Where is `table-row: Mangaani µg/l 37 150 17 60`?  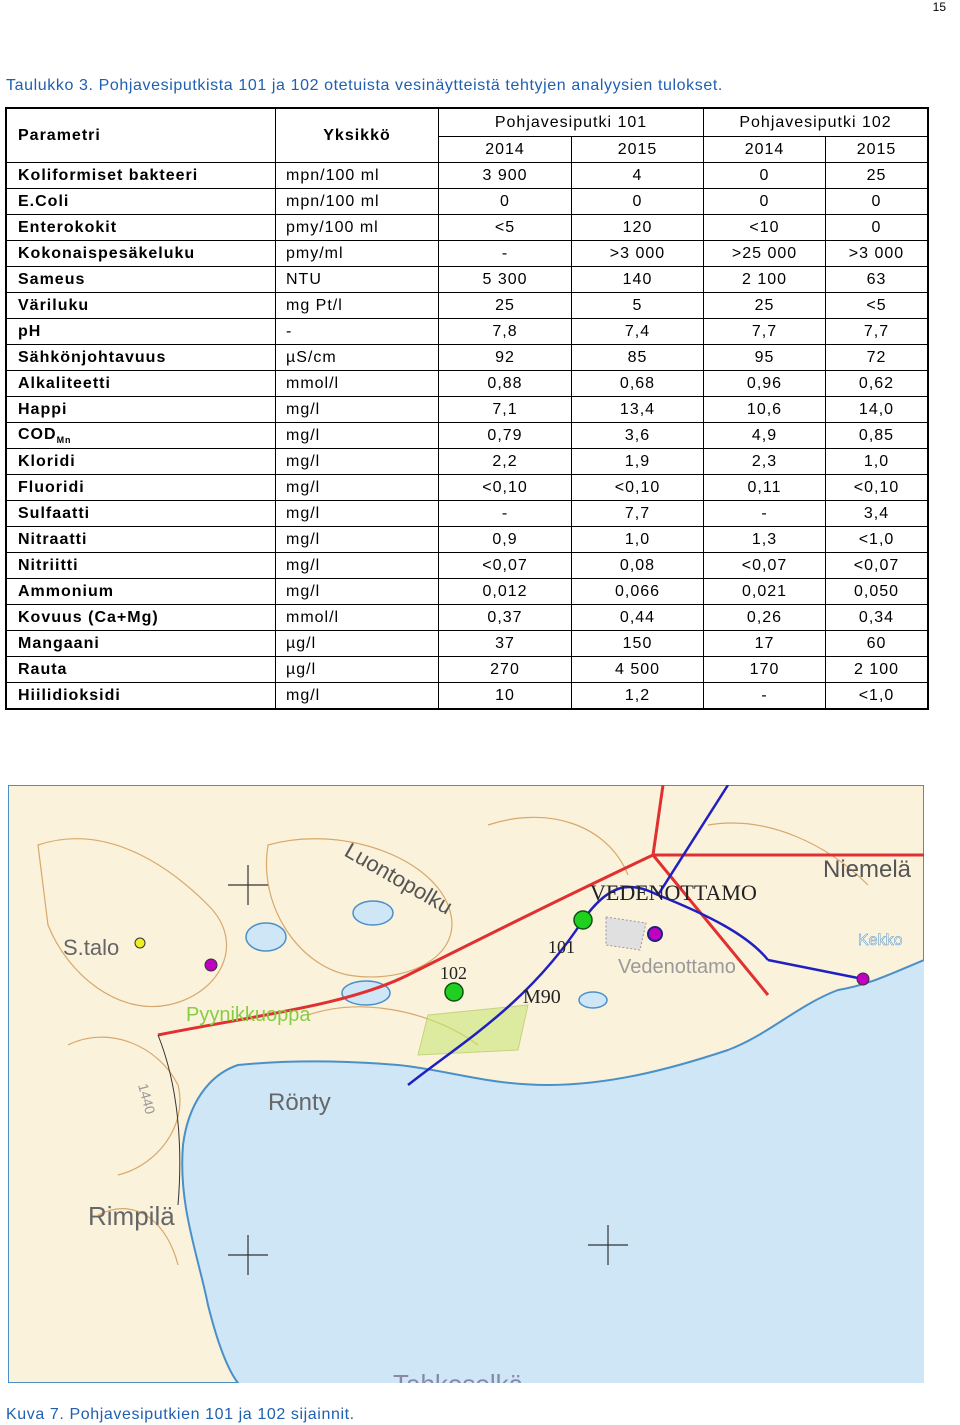 table-row: Mangaani µg/l 37 150 17 60 is located at coordinates (467, 643).